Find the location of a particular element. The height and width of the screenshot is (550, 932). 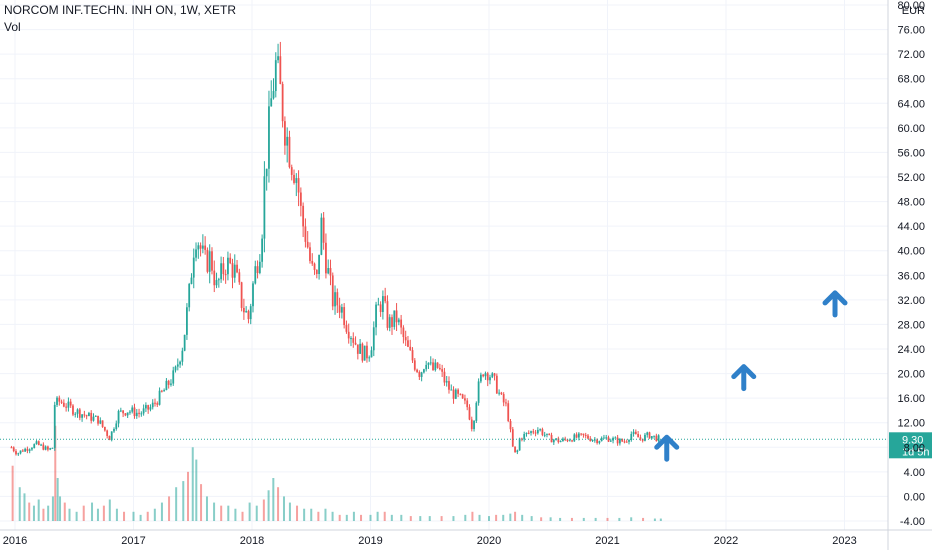

y-tick-label: 56.00 is located at coordinates (911, 153).